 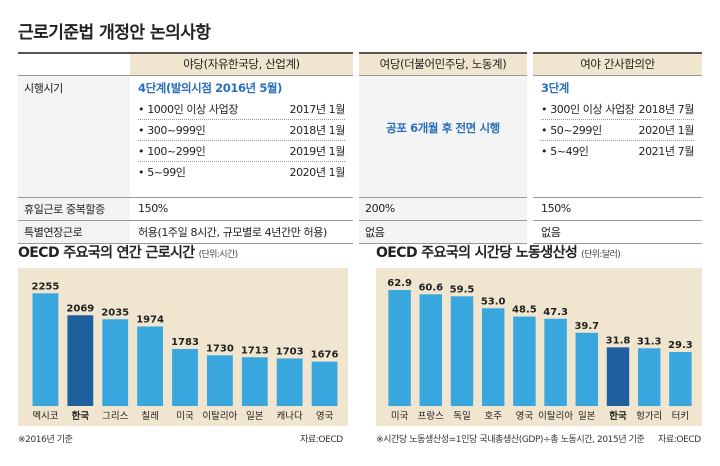 What do you see at coordinates (115, 416) in the screenshot?
I see `category-label: 그리스` at bounding box center [115, 416].